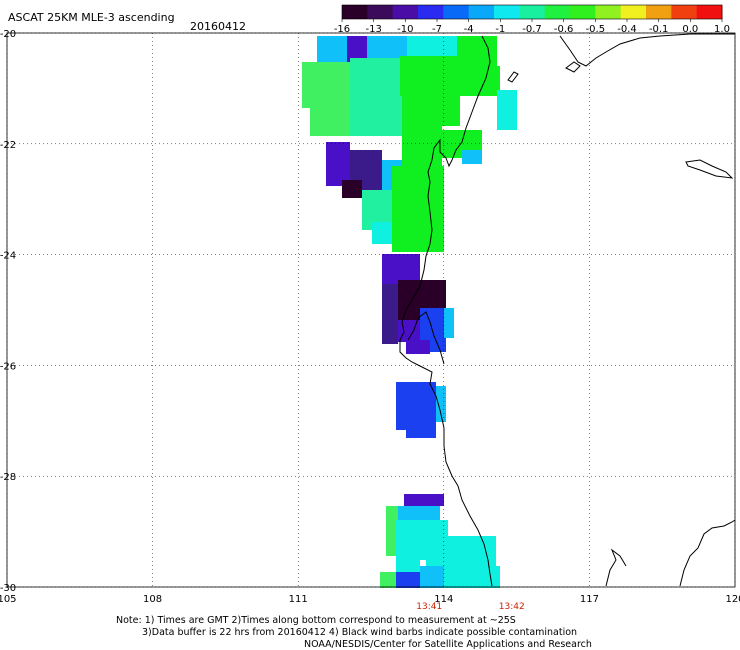 The height and width of the screenshot is (650, 740). I want to click on lon-label: 120, so click(732, 599).